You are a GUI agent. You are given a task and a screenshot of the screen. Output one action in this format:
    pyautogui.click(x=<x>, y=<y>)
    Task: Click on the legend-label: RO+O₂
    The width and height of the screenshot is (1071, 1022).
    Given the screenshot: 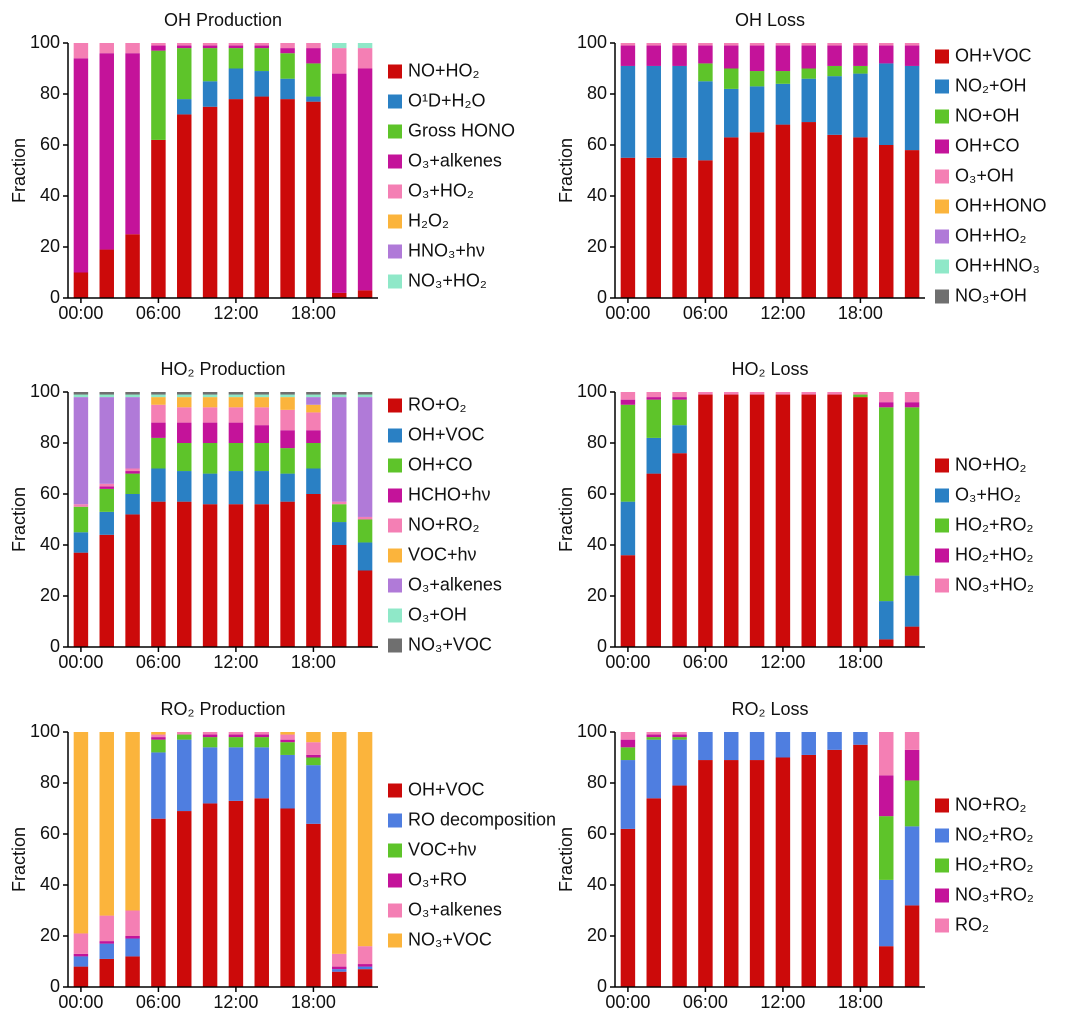 What is the action you would take?
    pyautogui.click(x=437, y=404)
    